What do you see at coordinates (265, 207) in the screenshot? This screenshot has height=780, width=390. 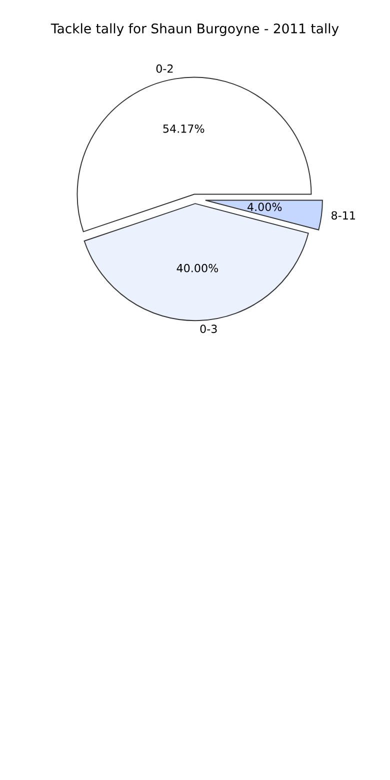 I see `data-label: 4.00%` at bounding box center [265, 207].